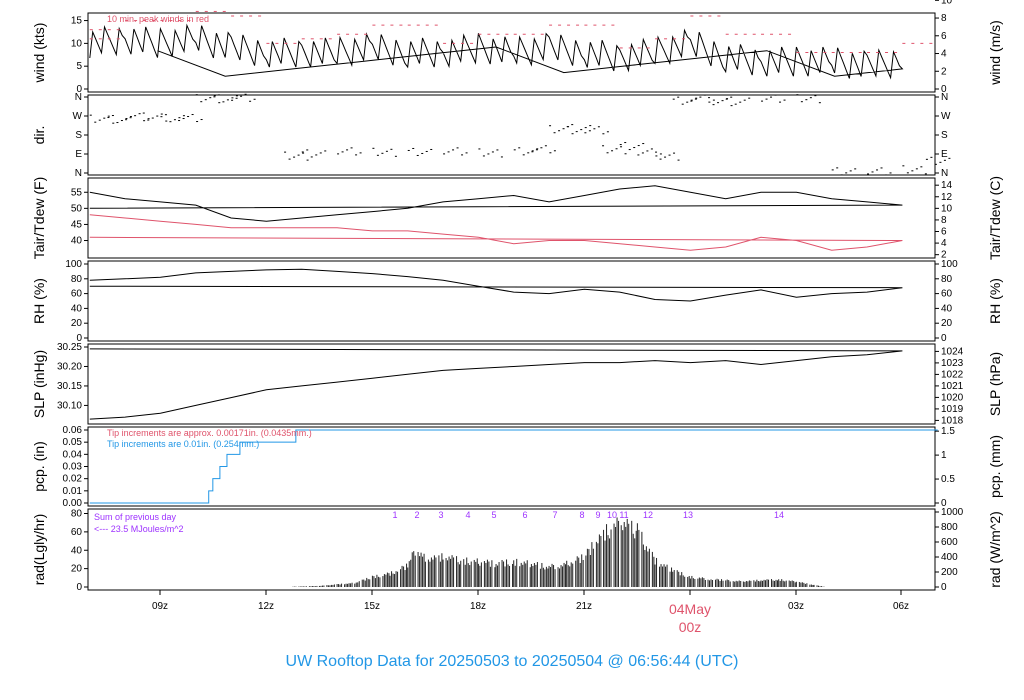 The image size is (1024, 700). What do you see at coordinates (183, 444) in the screenshot?
I see `pcp-annotation-2: Tip increments are 0.01in. (0.254mm.)` at bounding box center [183, 444].